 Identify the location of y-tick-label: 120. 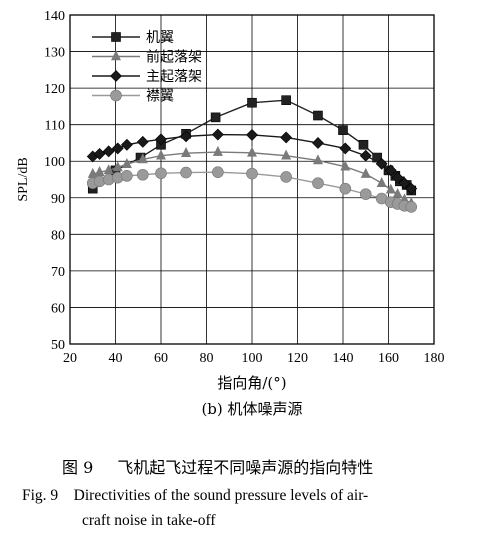
(54, 89).